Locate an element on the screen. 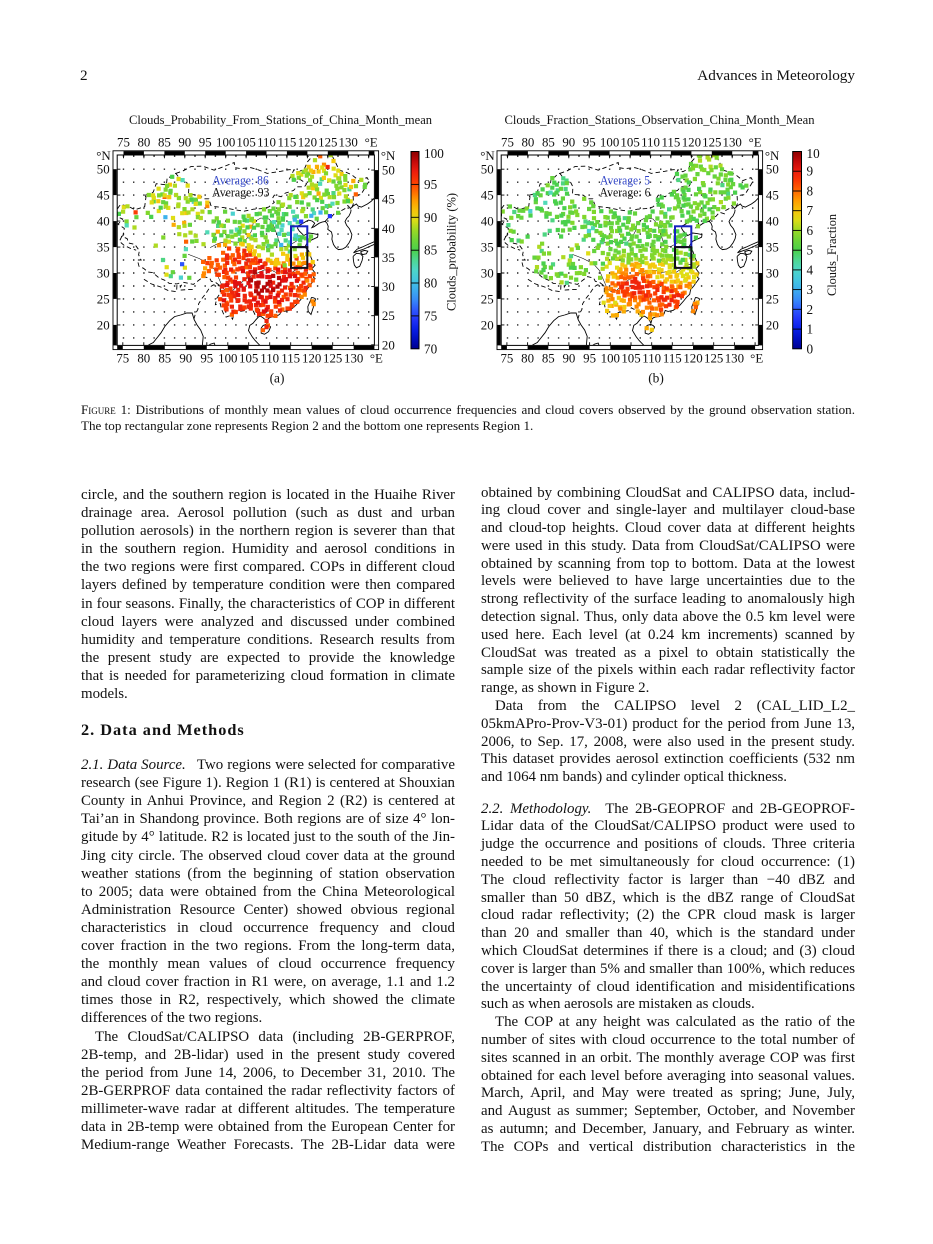 The width and height of the screenshot is (933, 1244). svg-text: 0 is located at coordinates (810, 348).